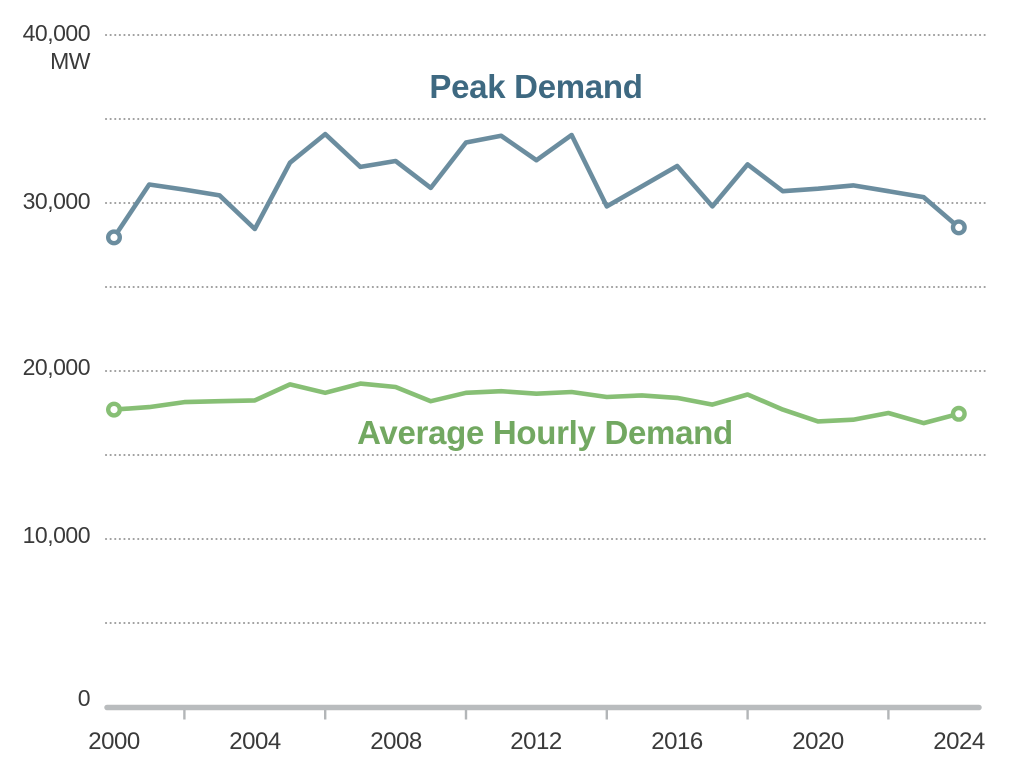  I want to click on y-axis-label-30000: 30,000, so click(56, 201).